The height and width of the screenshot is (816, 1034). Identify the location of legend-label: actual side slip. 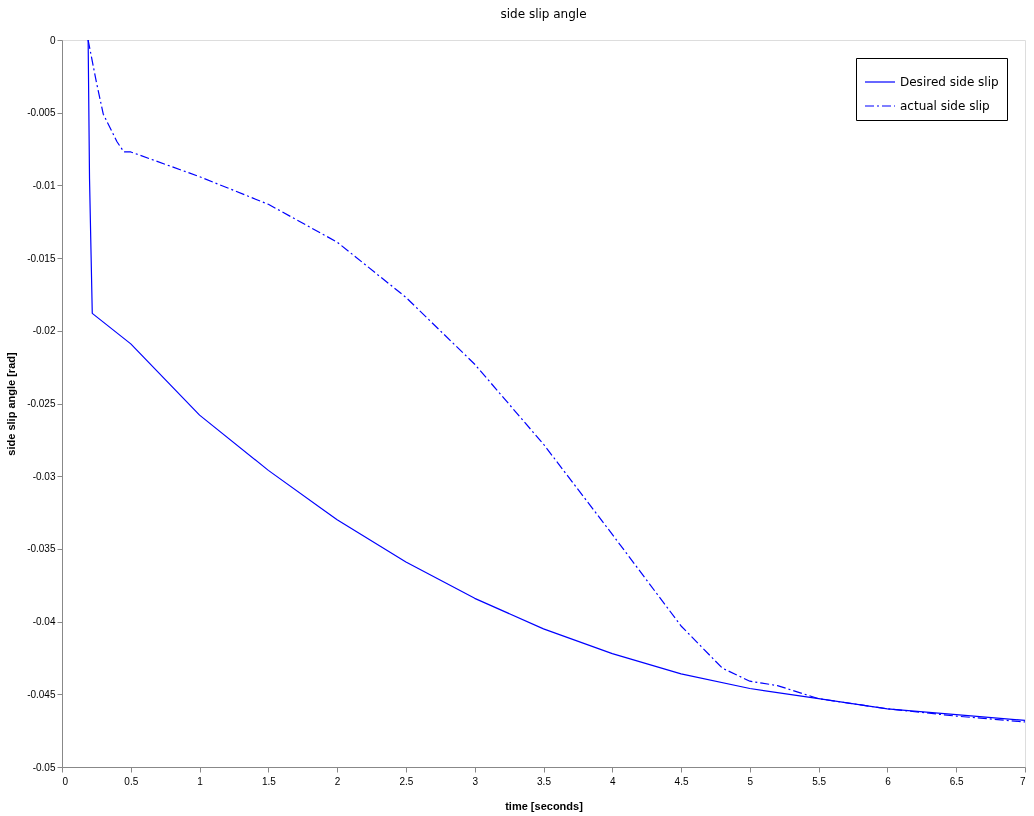
(945, 106).